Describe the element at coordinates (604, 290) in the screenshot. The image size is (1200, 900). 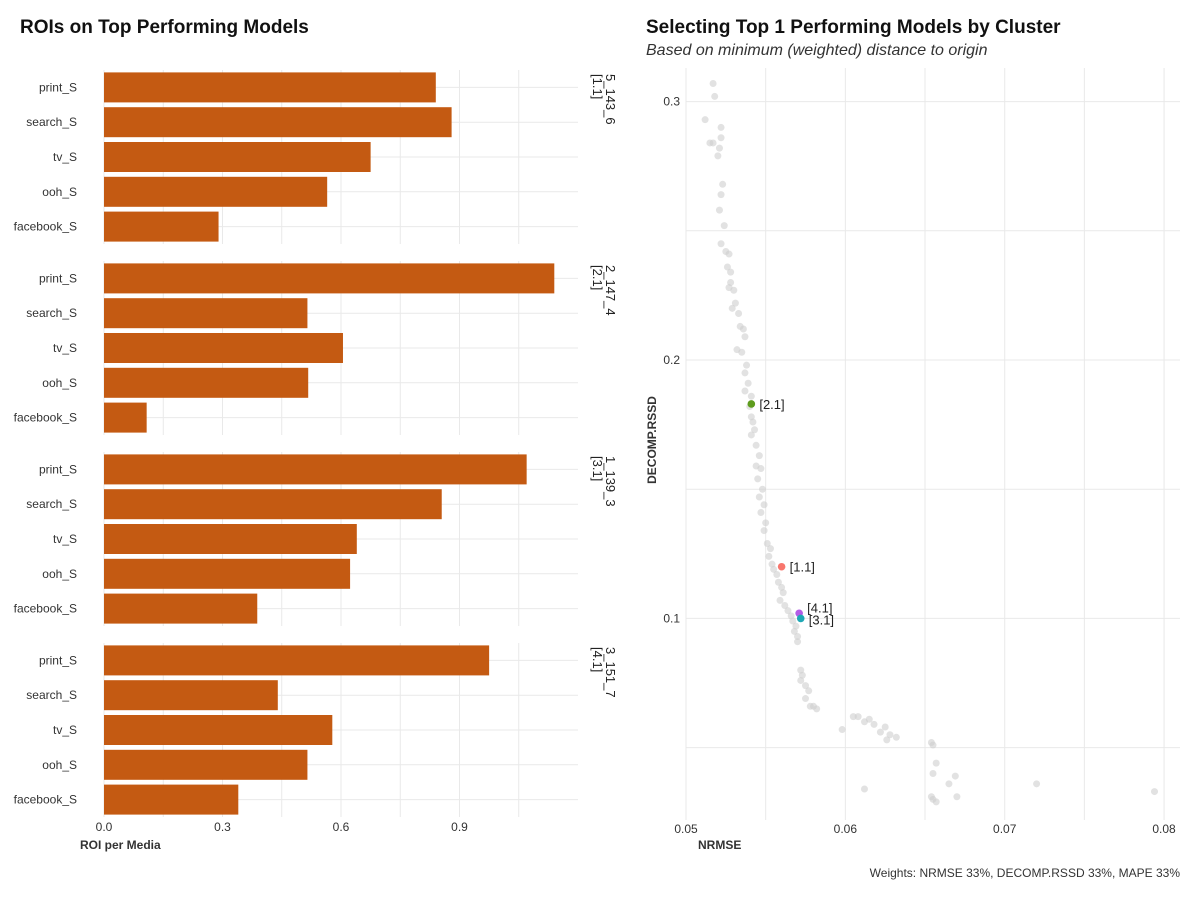
I see `facet-label: [2.1]2_147_4` at that location.